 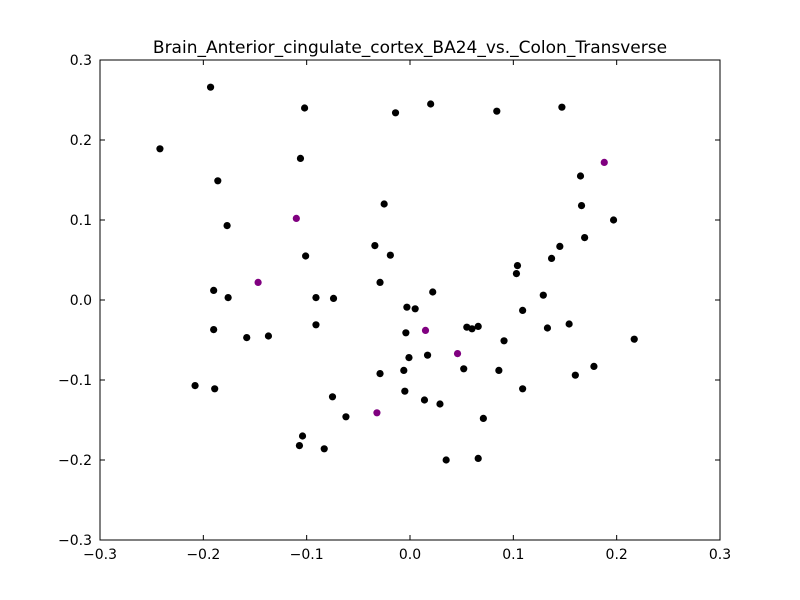 I want to click on x-tick-label: 0.2, so click(x=617, y=555).